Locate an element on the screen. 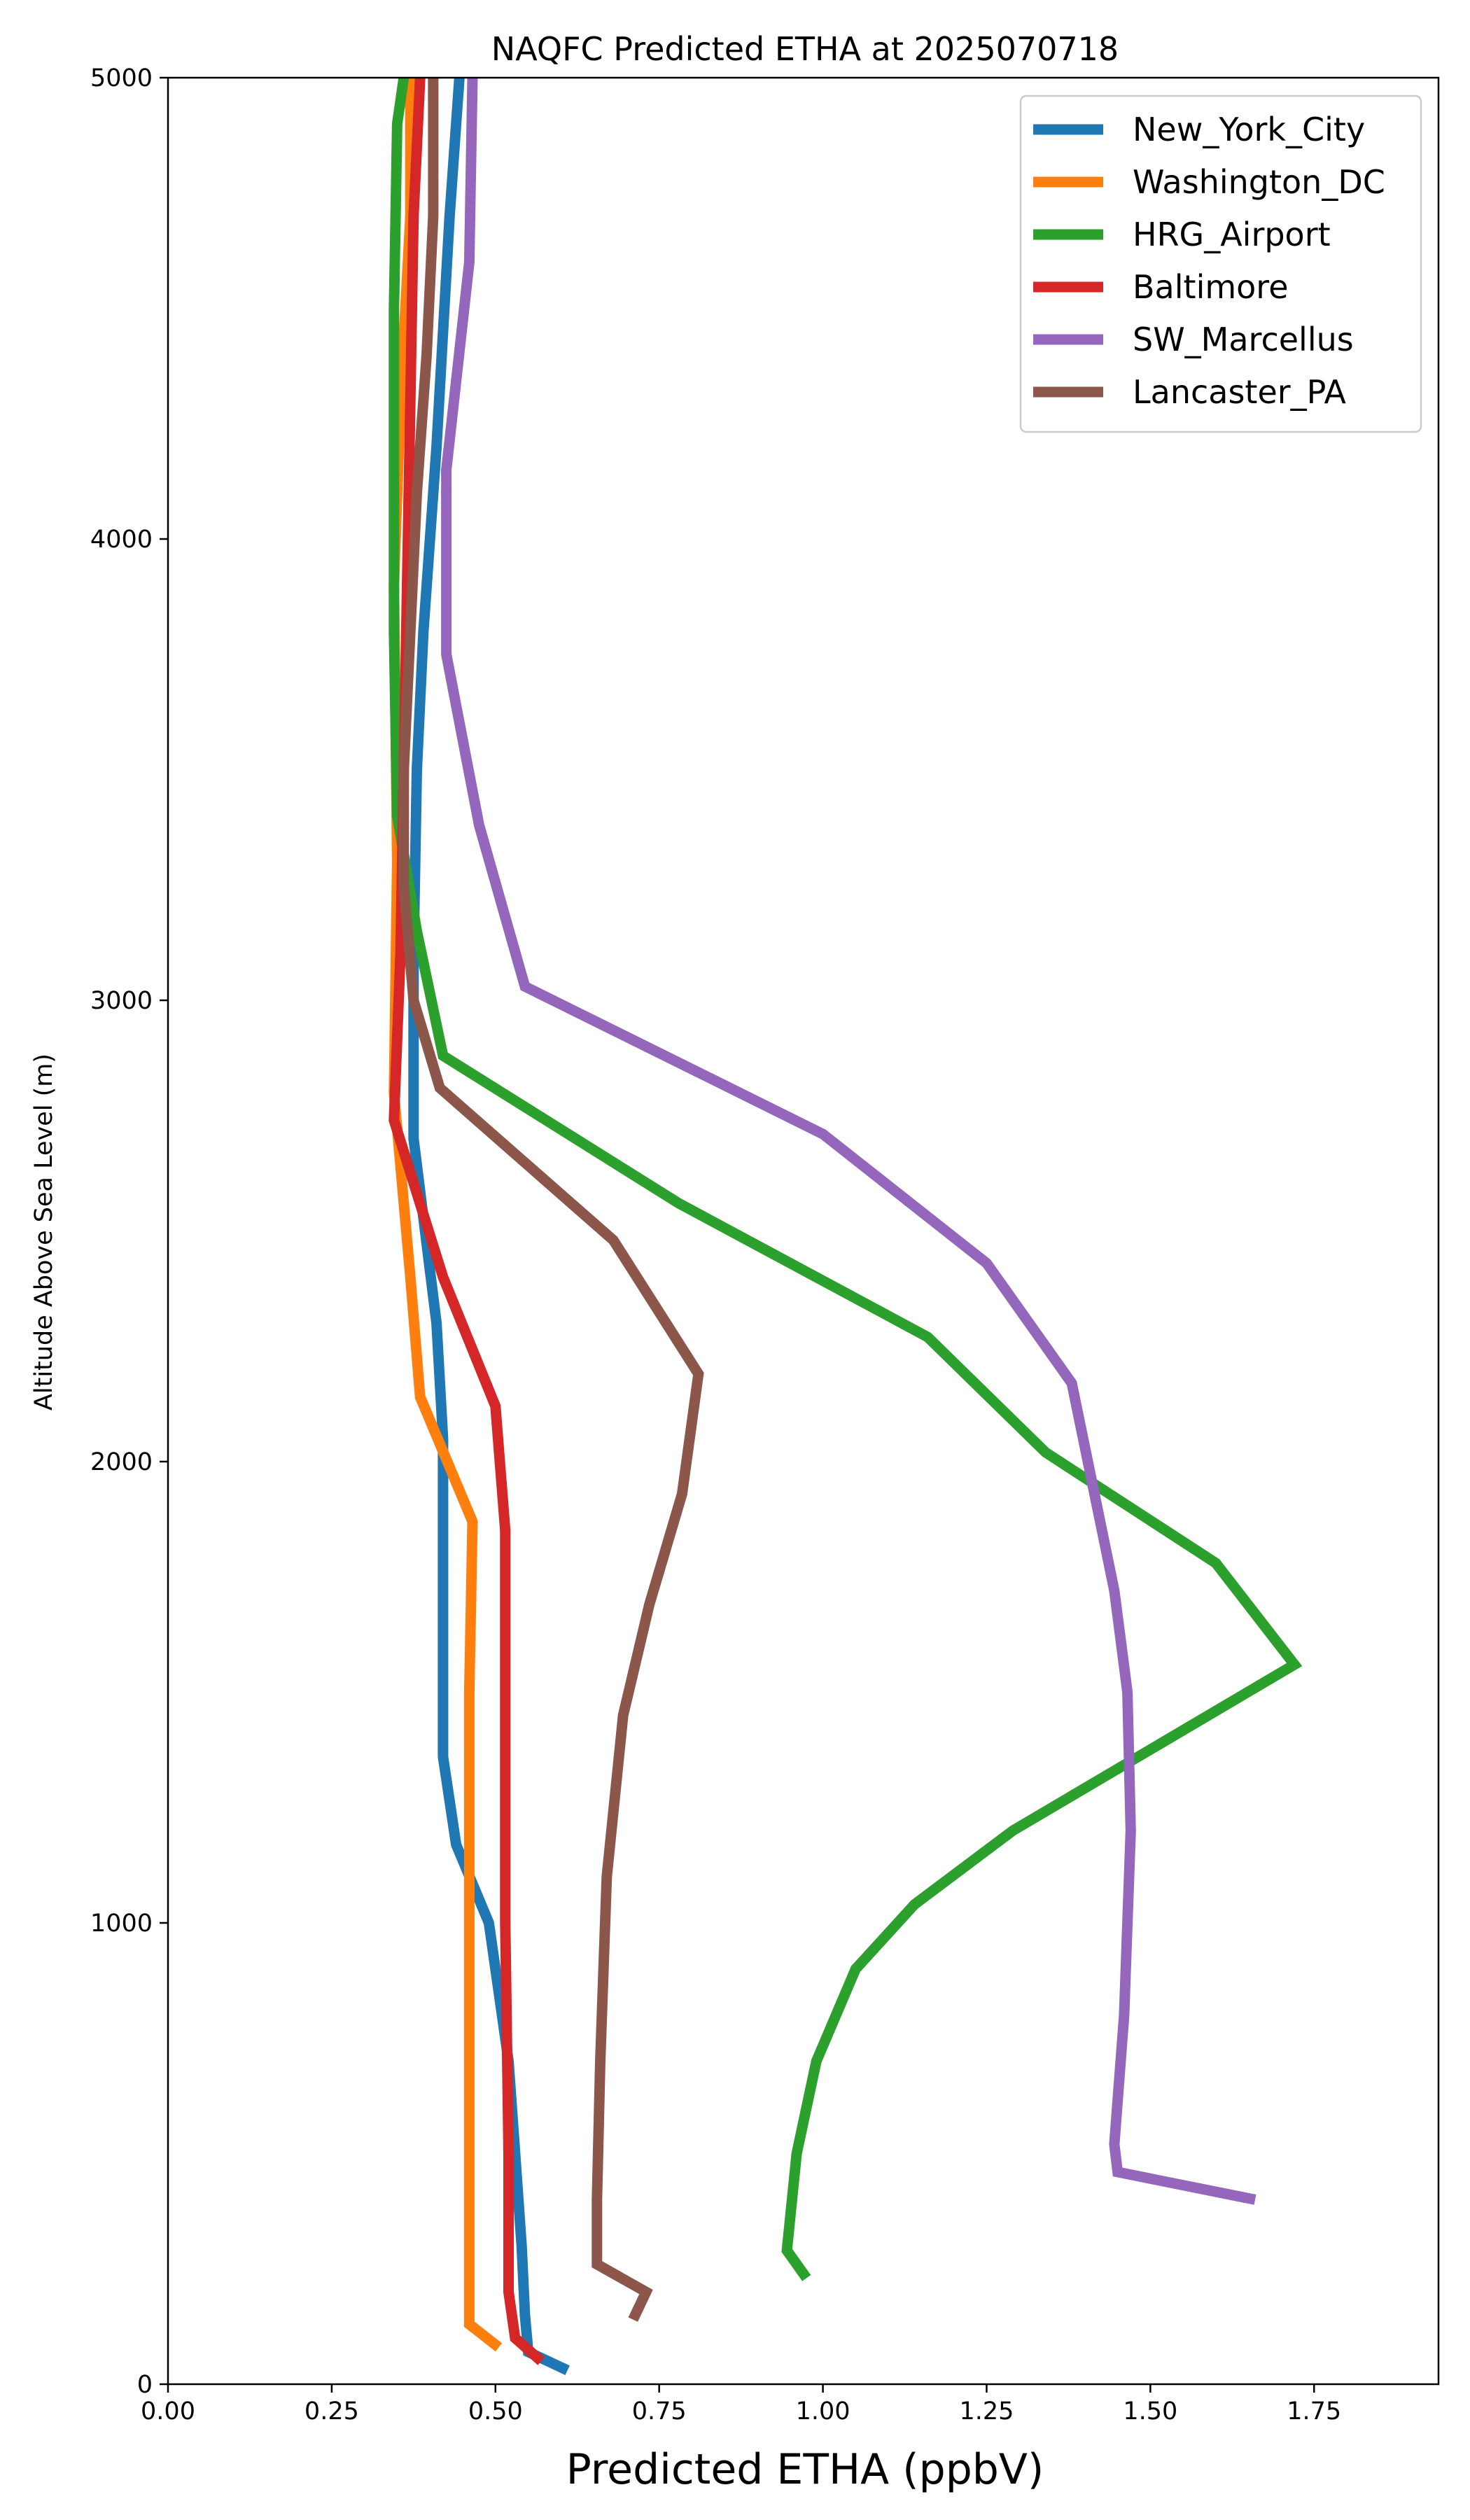 Image resolution: width=1470 pixels, height=2520 pixels. x-tick-label: 0.75 is located at coordinates (659, 2412).